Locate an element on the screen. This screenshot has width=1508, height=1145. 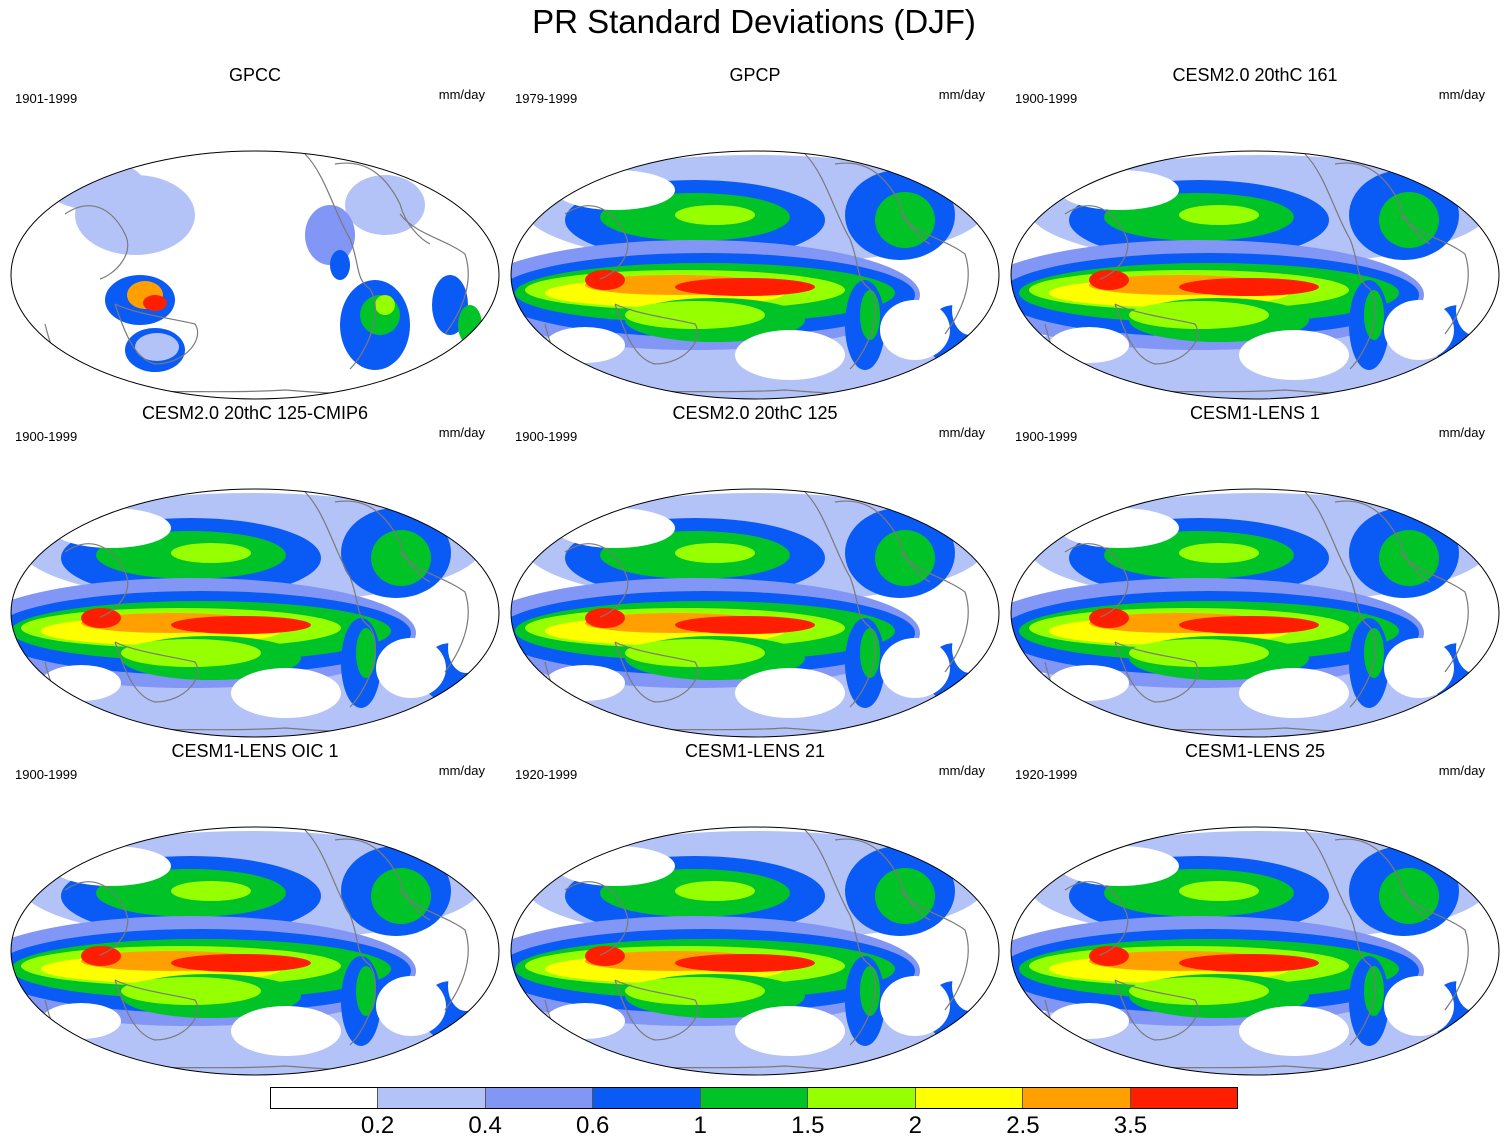
colorbar-tick-label: 0.4 is located at coordinates (485, 1125).